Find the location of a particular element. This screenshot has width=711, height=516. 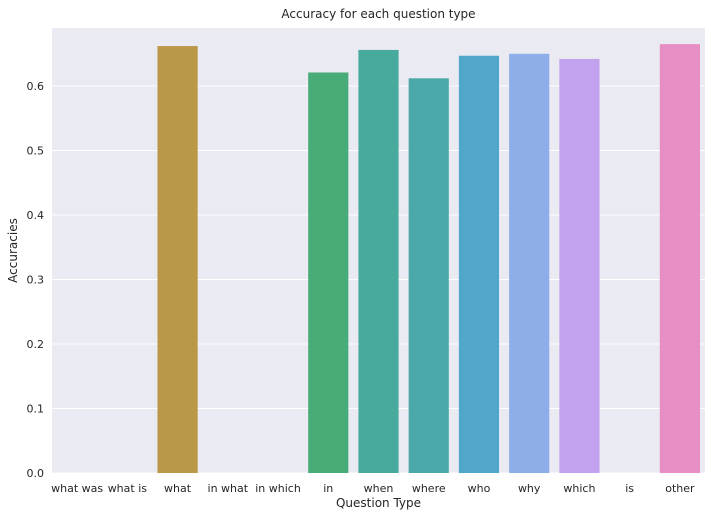

bar-where is located at coordinates (428, 275).